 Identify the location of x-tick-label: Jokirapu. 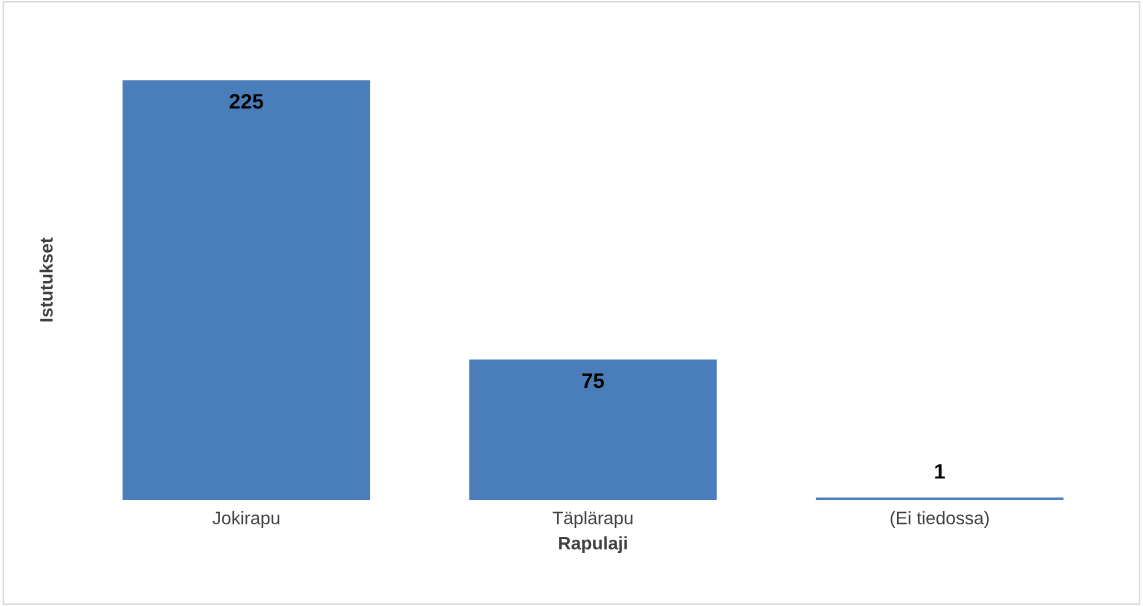
(246, 519).